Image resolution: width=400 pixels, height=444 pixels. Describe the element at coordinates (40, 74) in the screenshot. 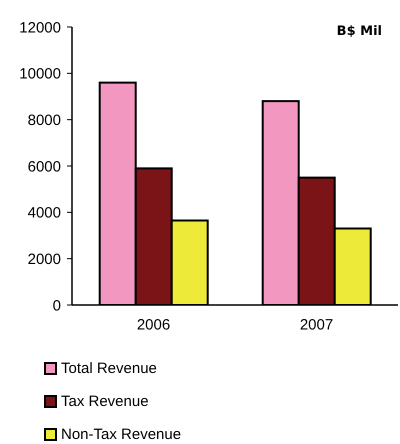

I see `y-tick-label: 10000` at that location.